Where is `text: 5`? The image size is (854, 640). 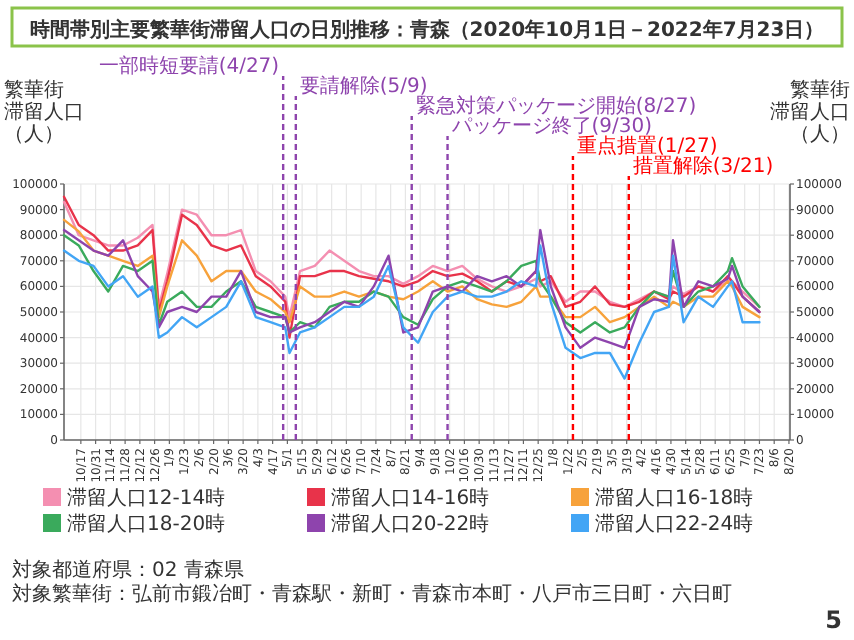 text: 5 is located at coordinates (833, 620).